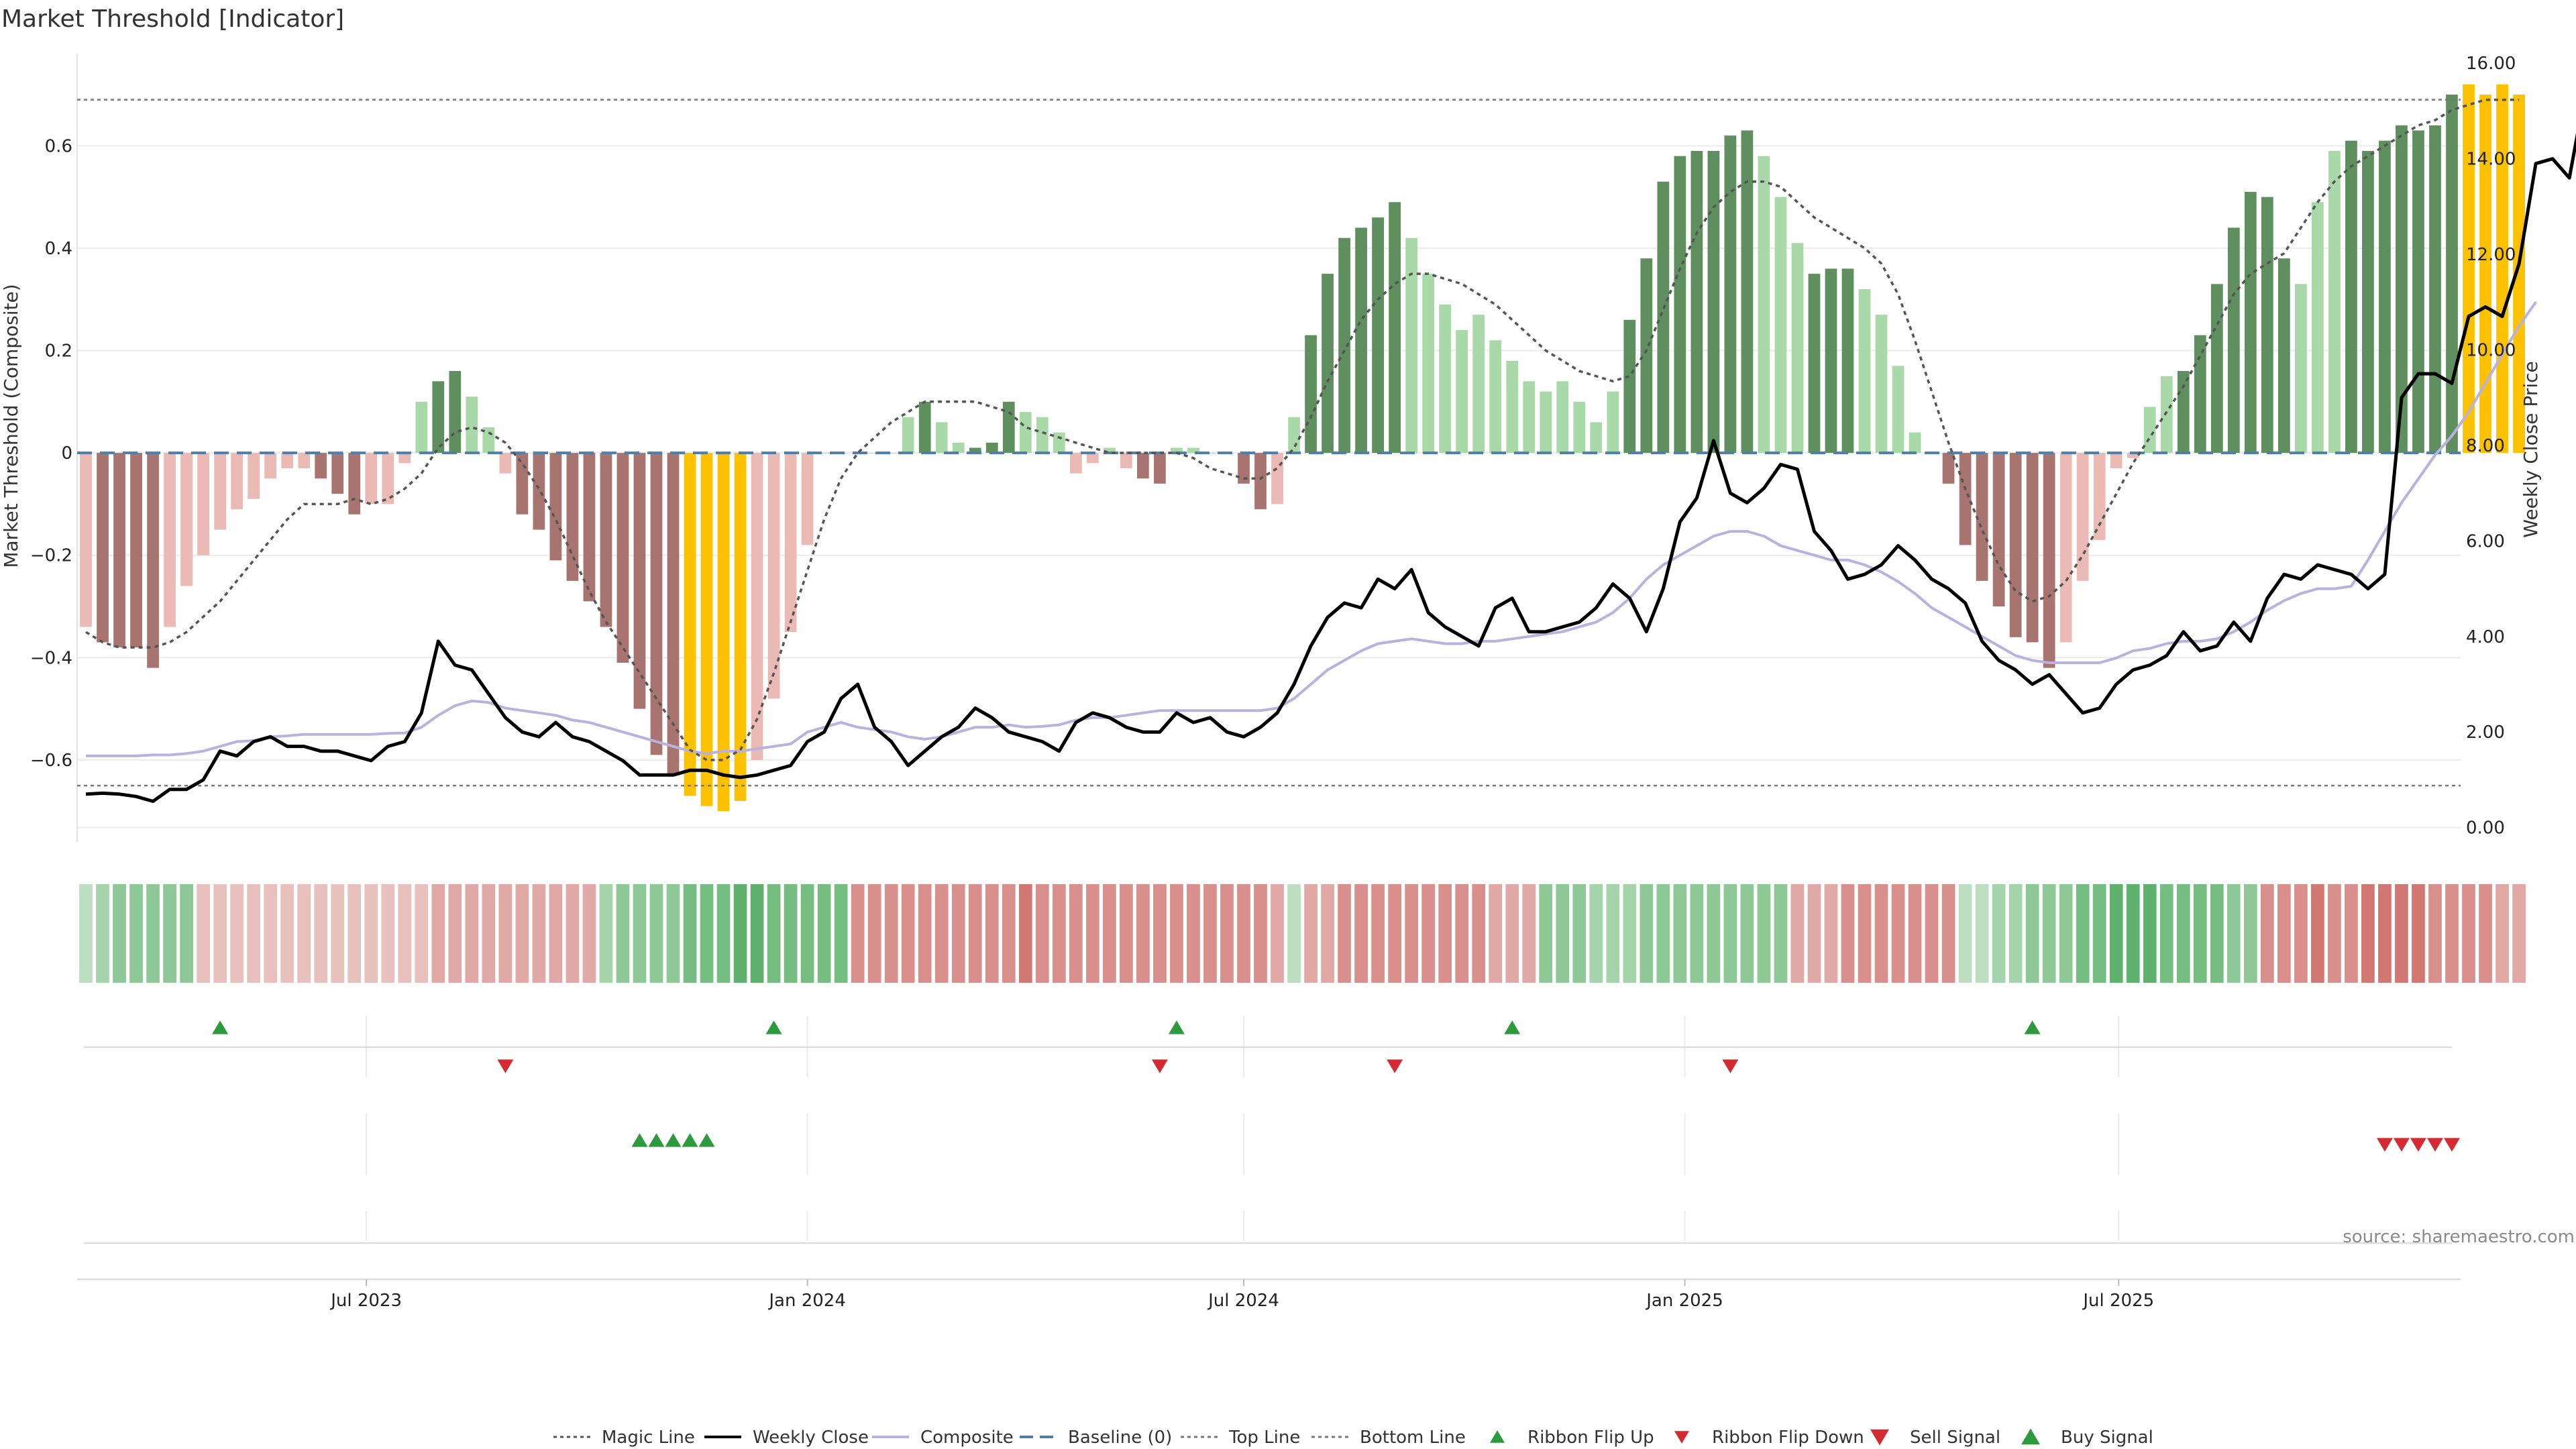  What do you see at coordinates (51, 556) in the screenshot?
I see `left-tick-label: −0.2` at bounding box center [51, 556].